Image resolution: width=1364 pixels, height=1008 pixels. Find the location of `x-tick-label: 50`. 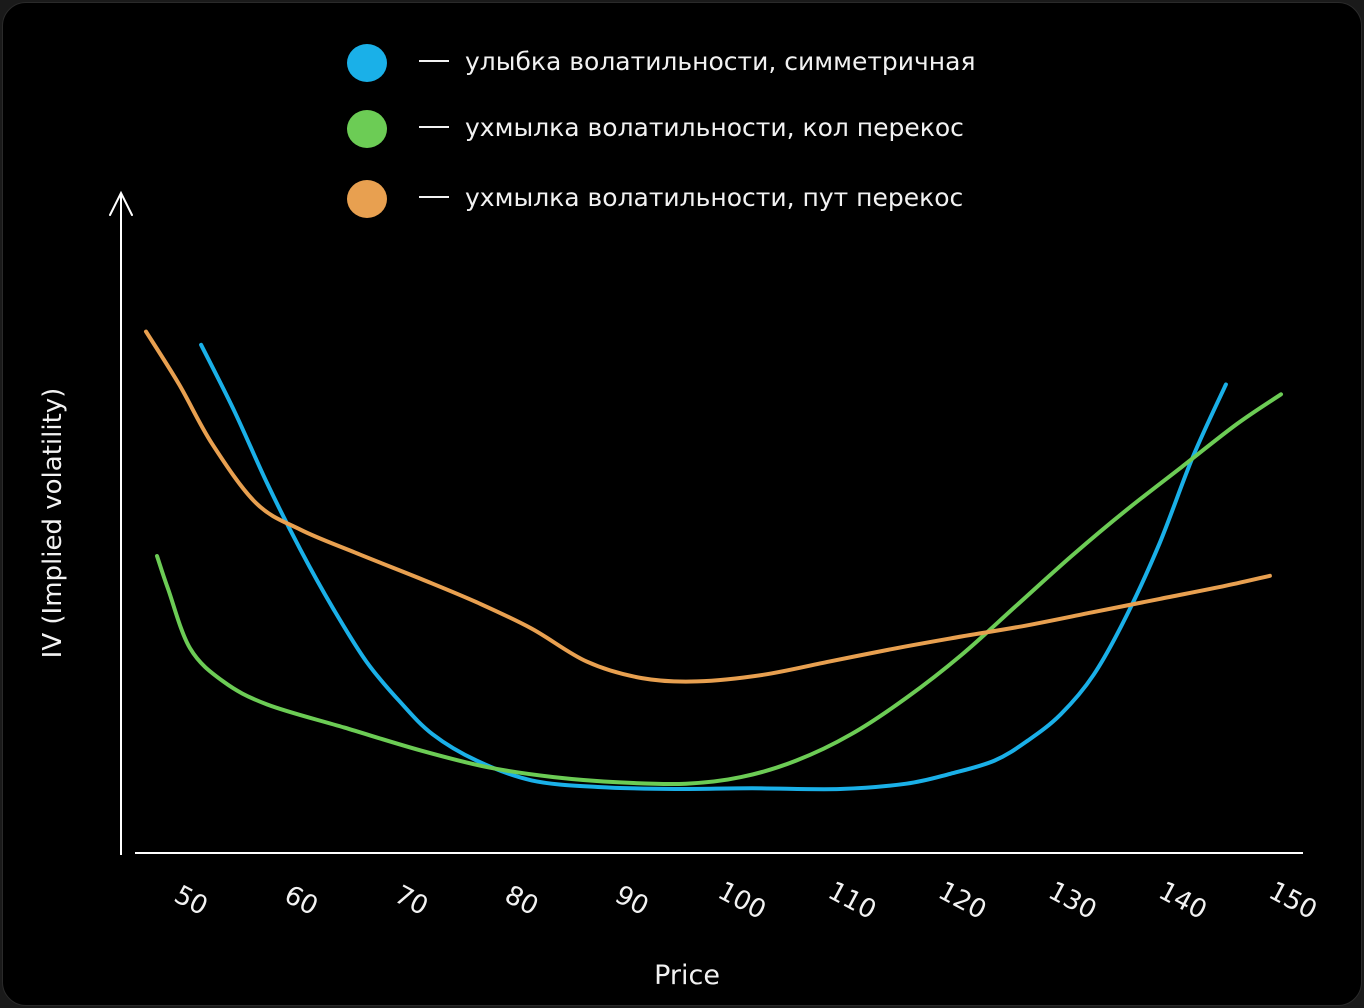

x-tick-label: 50 is located at coordinates (190, 901).